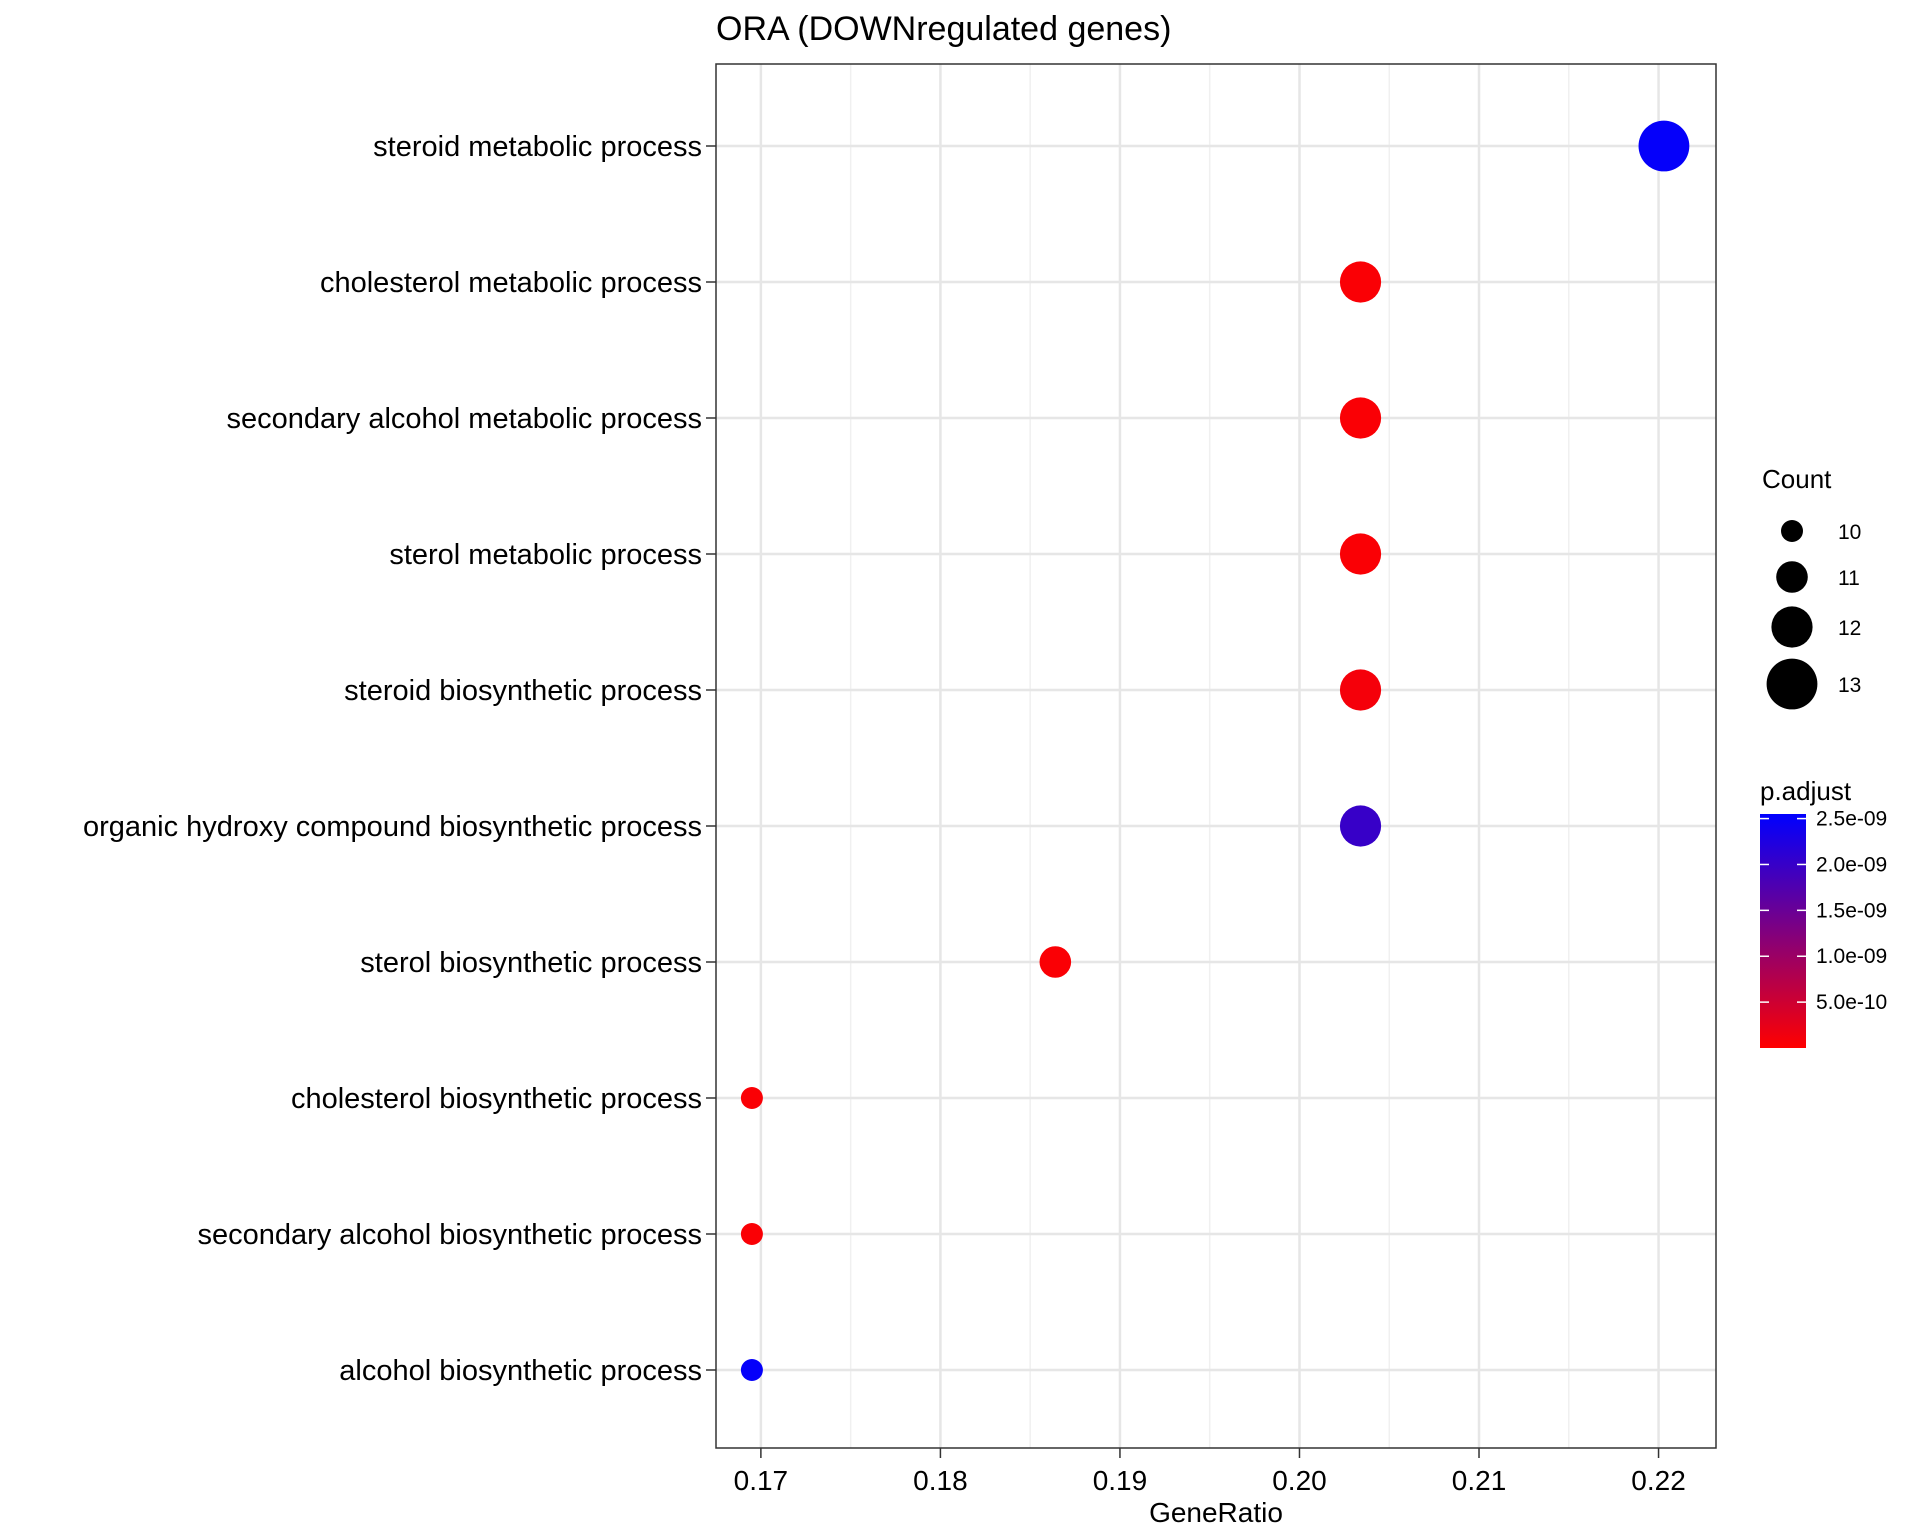 This screenshot has width=1920, height=1536. I want to click on x-axis: 0.17 0.18 0.19 0.20 0.21 0.22, so click(1210, 1472).